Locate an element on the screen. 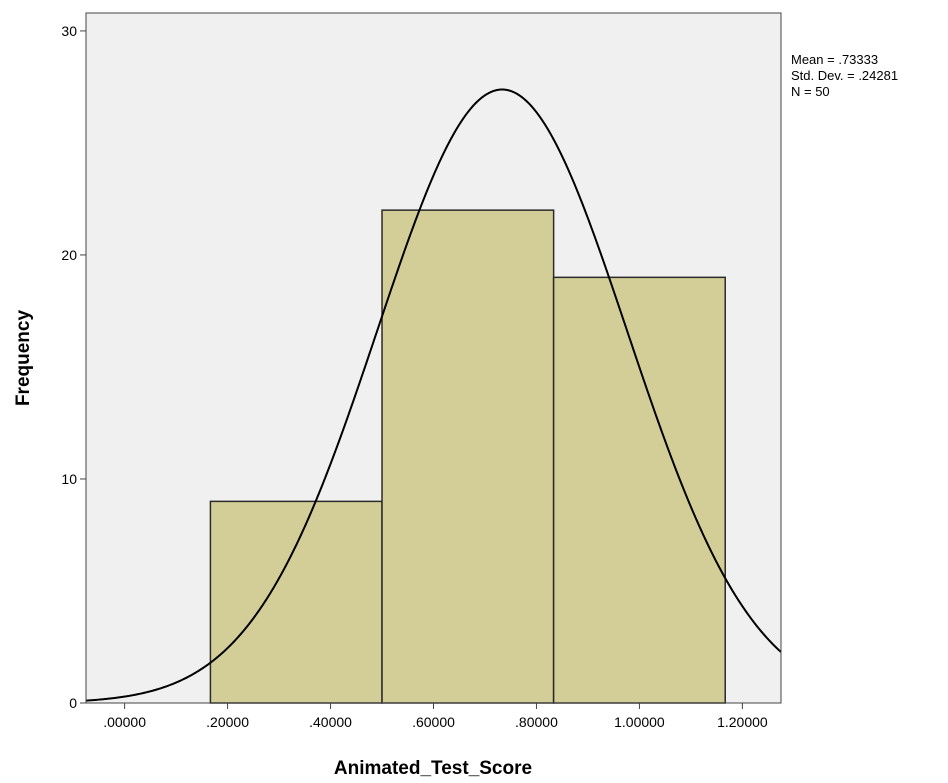  summary-statistics: Mean = .73333 Std. Dev. = .24281 N = 50 is located at coordinates (844, 75).